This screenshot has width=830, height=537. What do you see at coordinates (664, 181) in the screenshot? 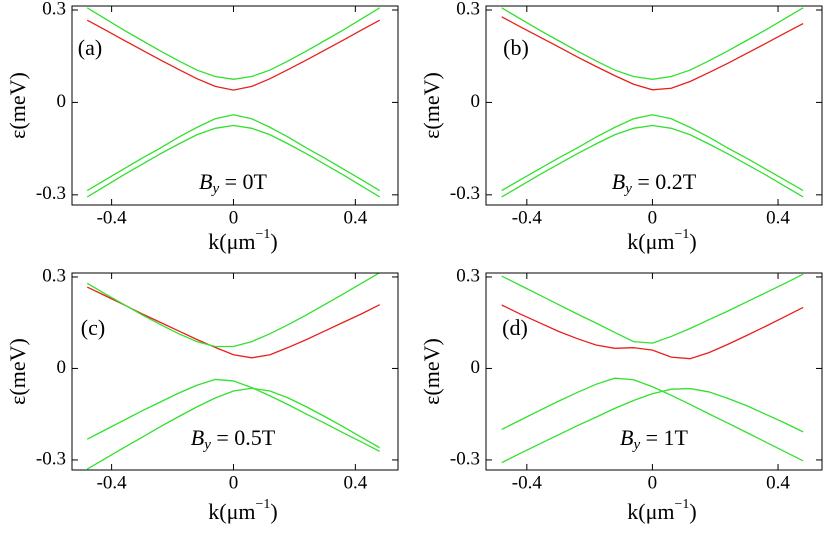
I see `annotation-rest: = 0.2T` at bounding box center [664, 181].